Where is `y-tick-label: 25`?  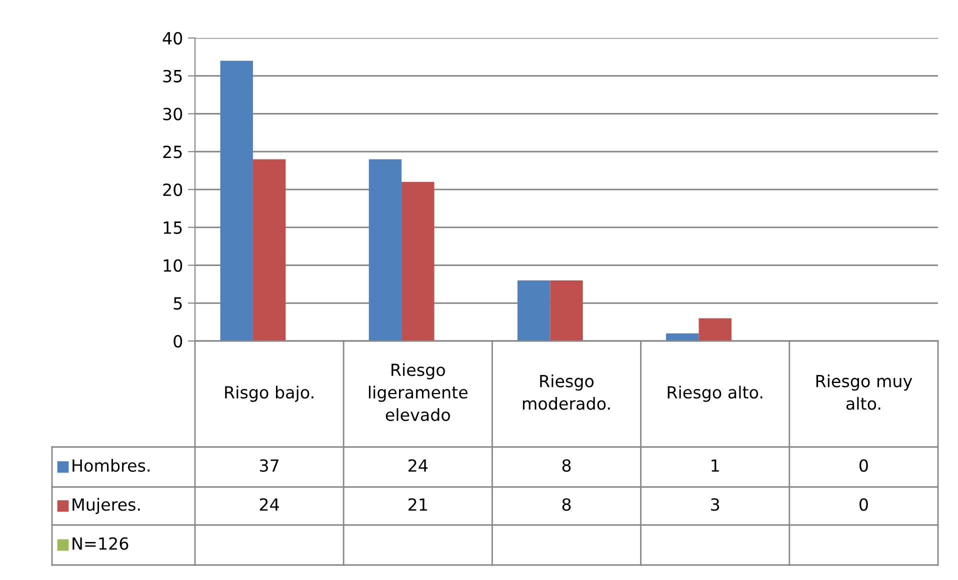
y-tick-label: 25 is located at coordinates (172, 152).